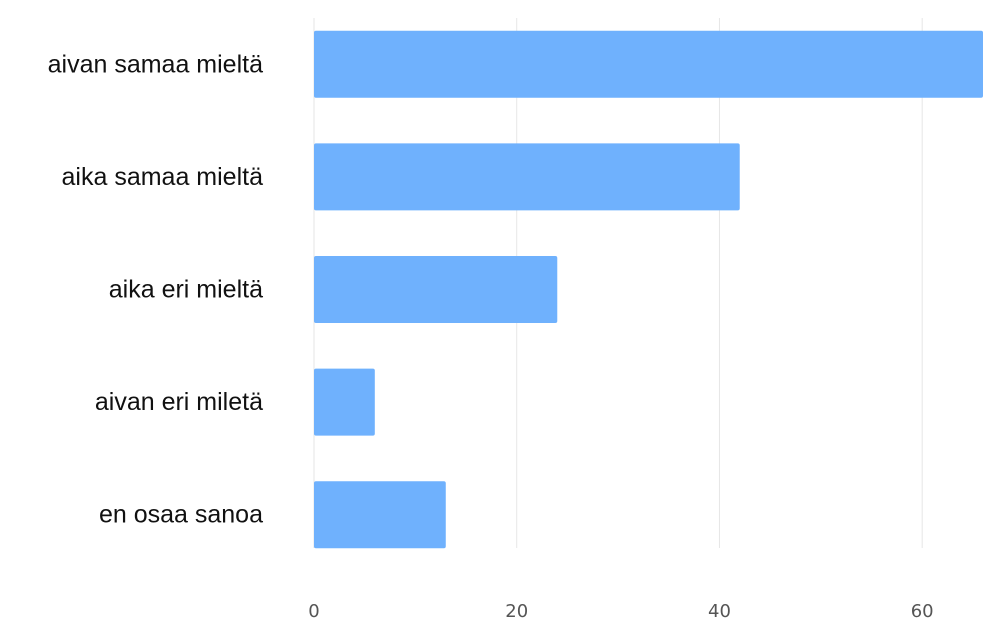 The width and height of the screenshot is (983, 621). I want to click on category-label-4: en osaa sanoa, so click(181, 515).